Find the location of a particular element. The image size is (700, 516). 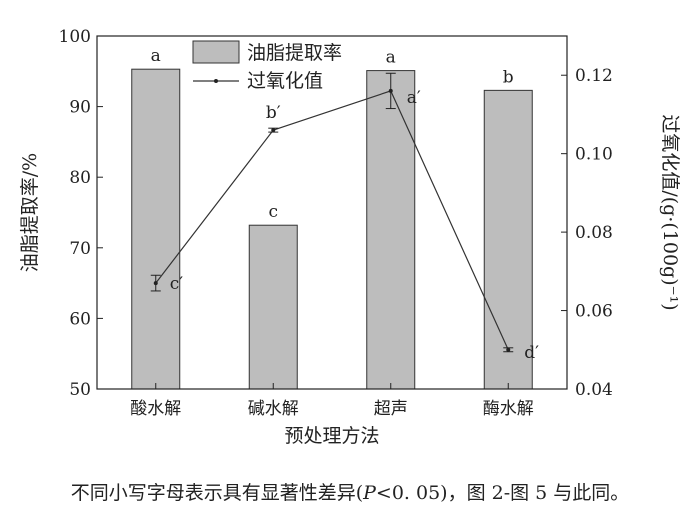

right-y-tick-label: 0.10 is located at coordinates (594, 155).